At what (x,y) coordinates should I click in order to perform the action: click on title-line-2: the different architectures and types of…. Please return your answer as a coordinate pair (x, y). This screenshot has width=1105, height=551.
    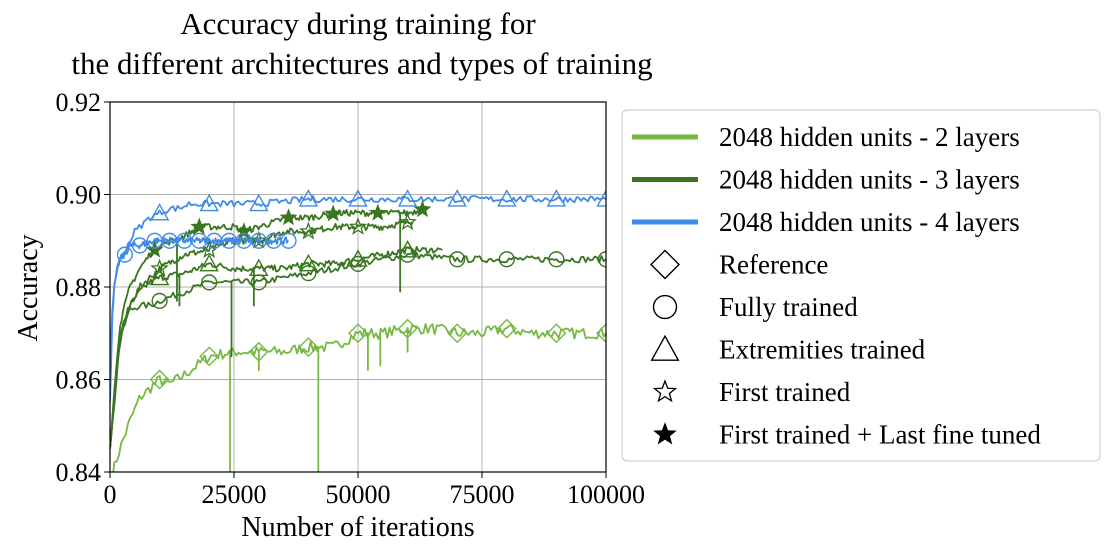
    Looking at the image, I should click on (361, 63).